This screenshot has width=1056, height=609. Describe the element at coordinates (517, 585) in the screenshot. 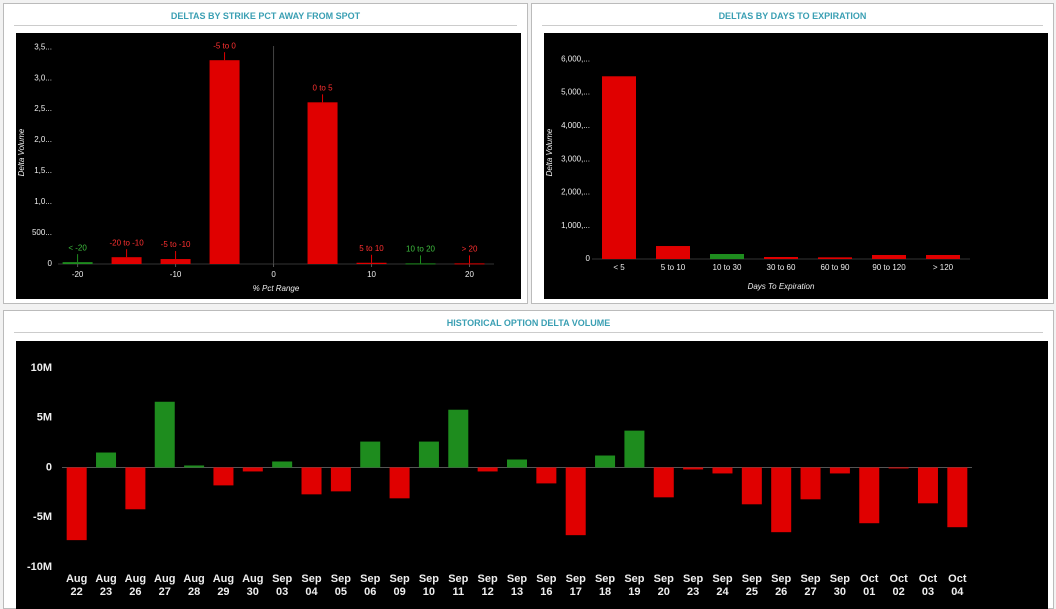

I see `x-tick-label: Sep 13` at that location.